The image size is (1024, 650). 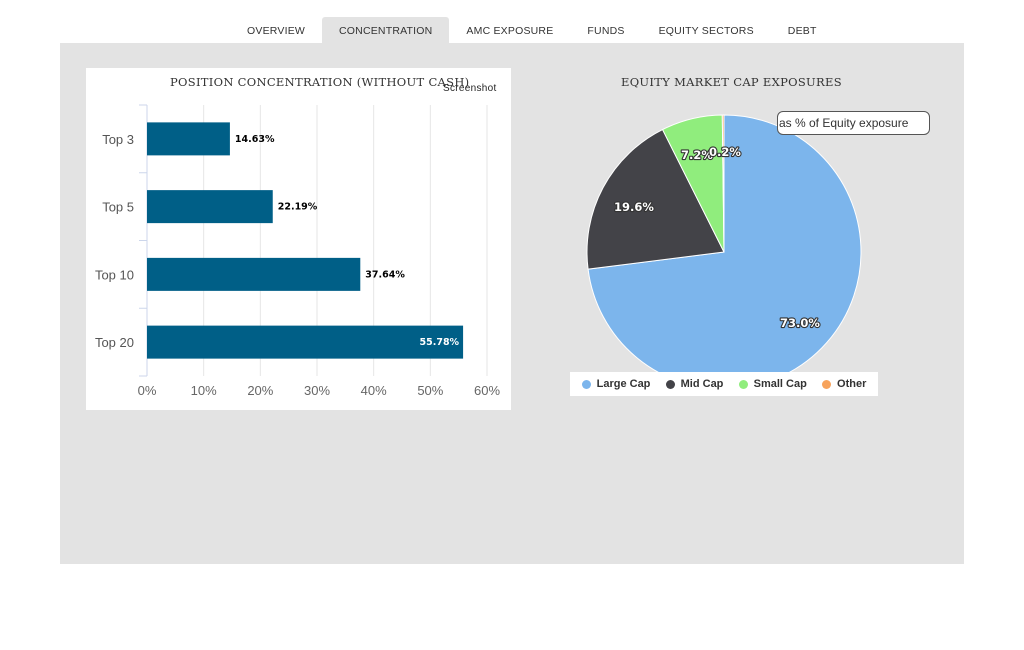 I want to click on y-category-label: Top 3, so click(x=118, y=139).